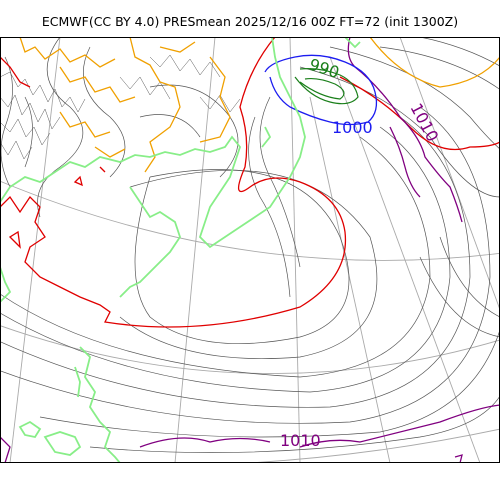  Describe the element at coordinates (352, 127) in the screenshot. I see `contour-label-1000: 1000` at that location.